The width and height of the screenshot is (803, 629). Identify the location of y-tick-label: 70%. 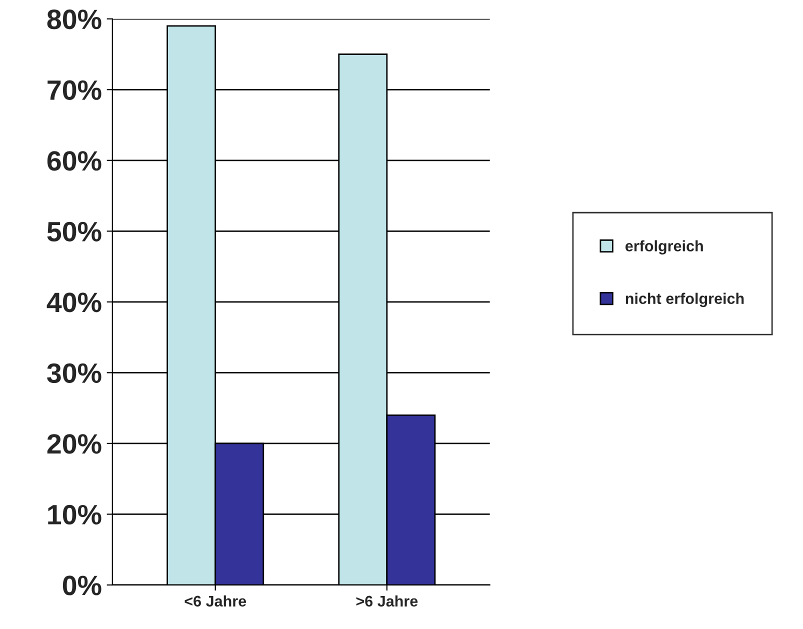
(75, 90).